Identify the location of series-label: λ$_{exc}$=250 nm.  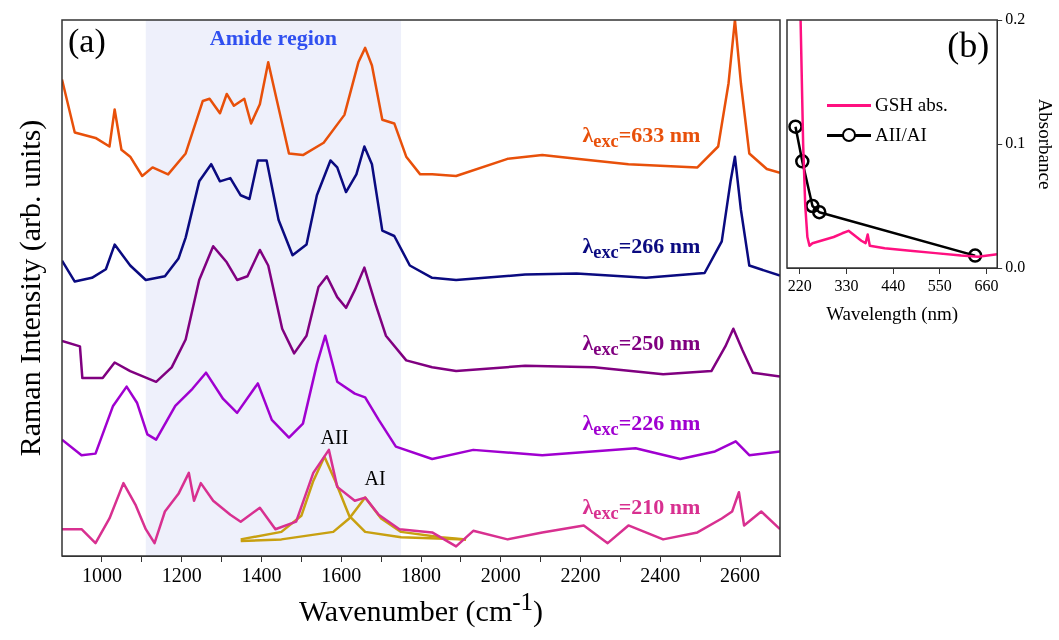
(641, 344).